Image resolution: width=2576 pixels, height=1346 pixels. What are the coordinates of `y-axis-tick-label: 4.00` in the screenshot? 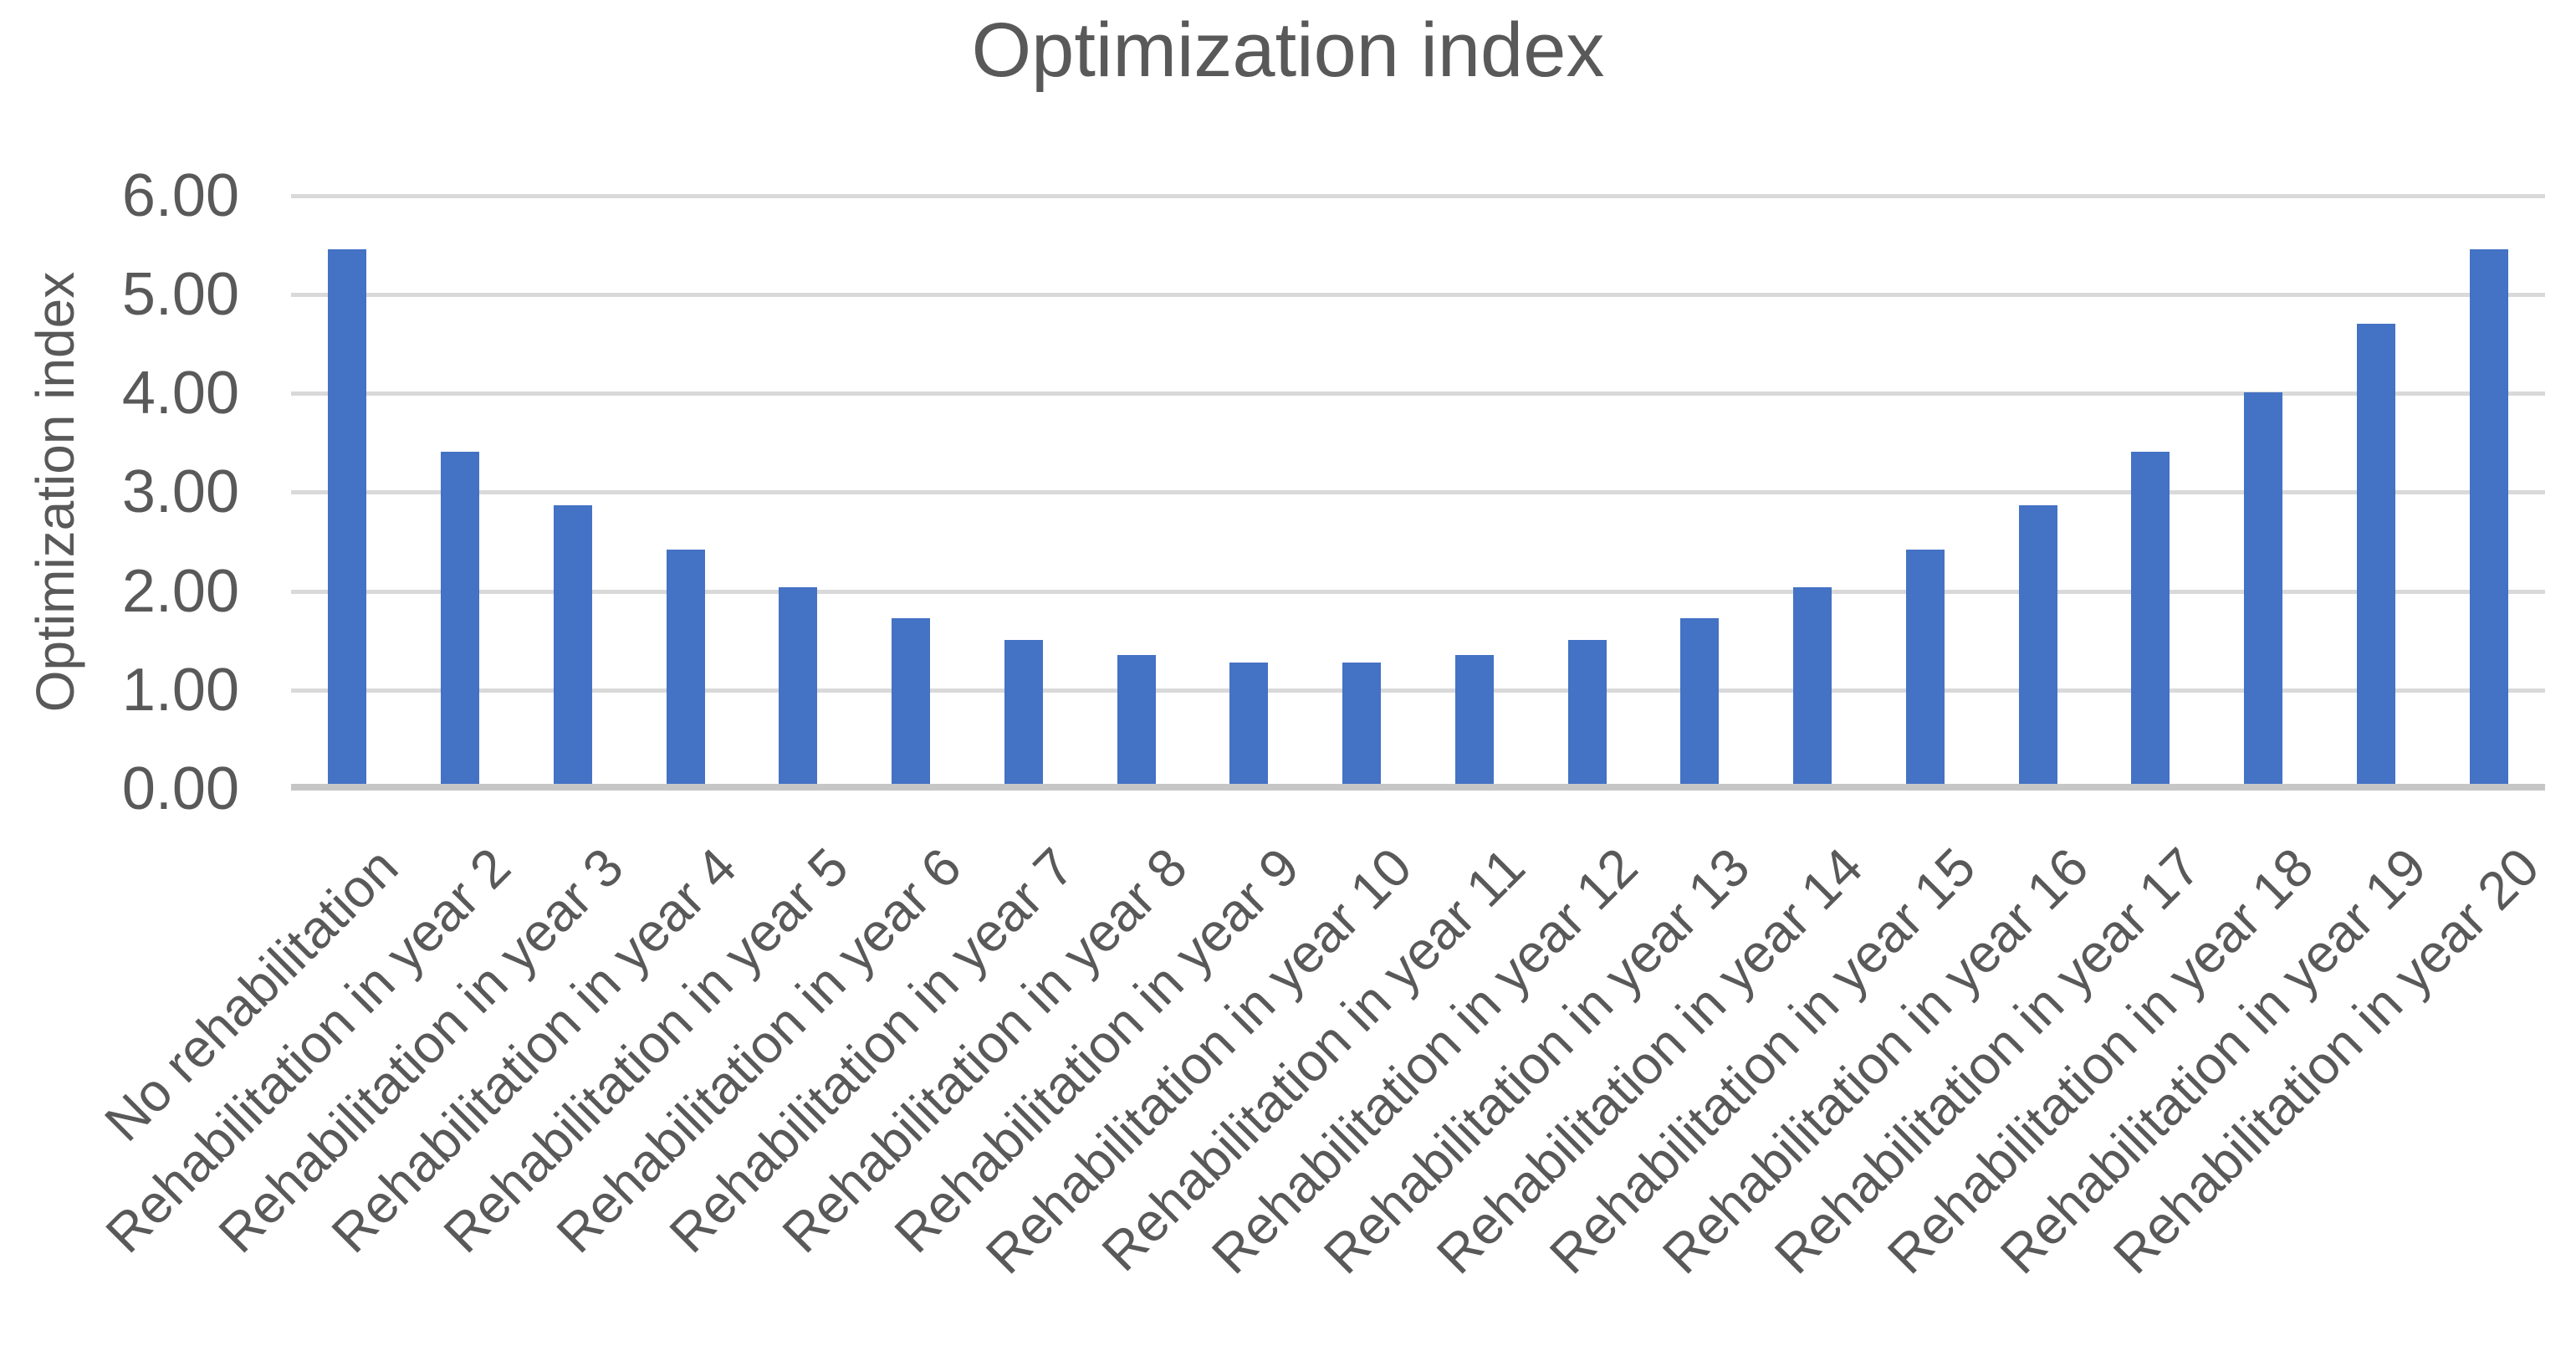 It's located at (180, 393).